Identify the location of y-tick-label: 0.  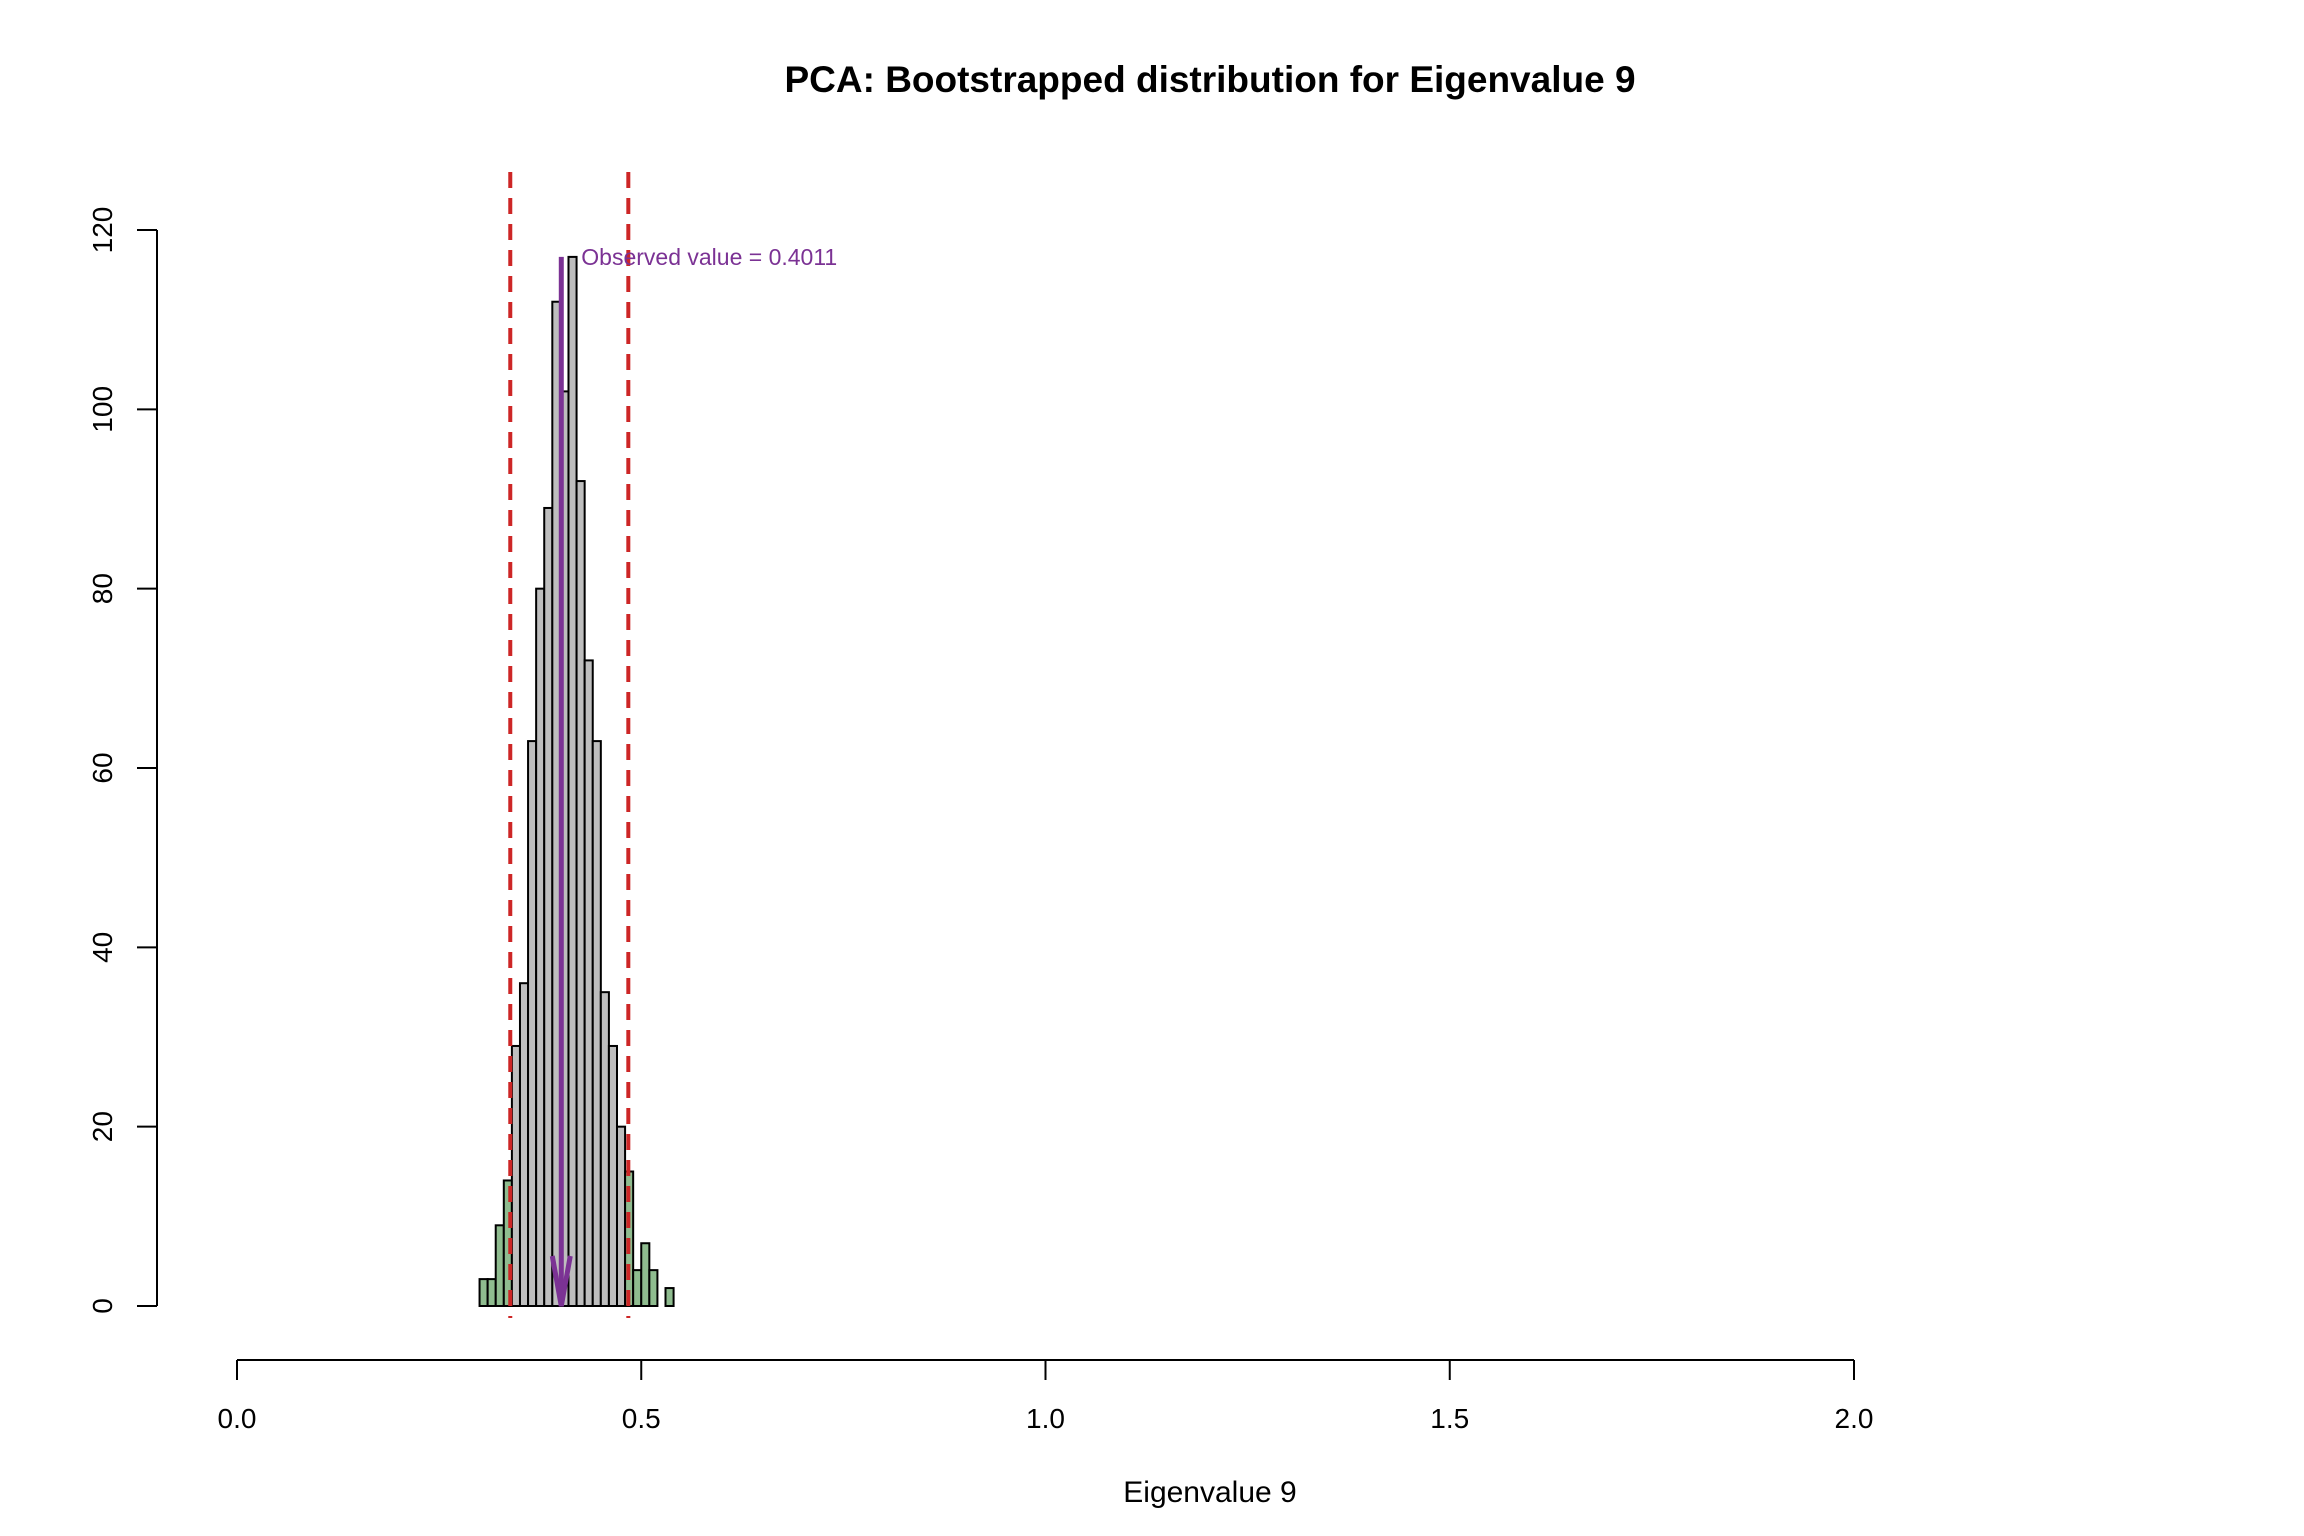
(102, 1306).